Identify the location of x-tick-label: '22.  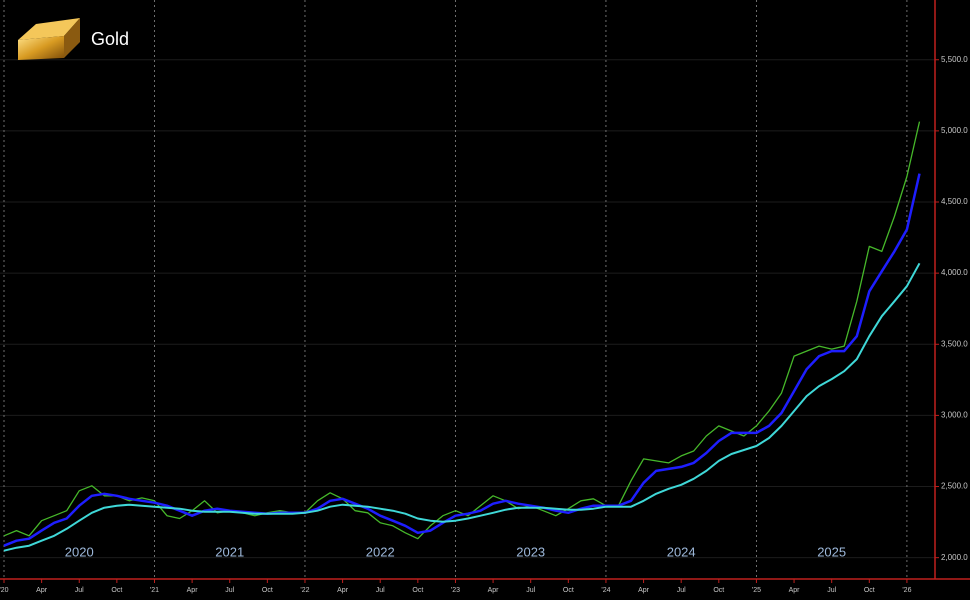
(304, 590).